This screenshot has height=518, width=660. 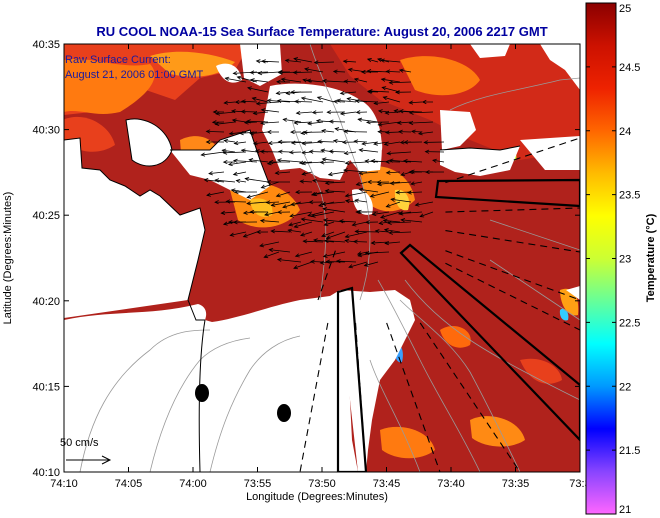 What do you see at coordinates (193, 484) in the screenshot?
I see `x-tick-label: 74:00` at bounding box center [193, 484].